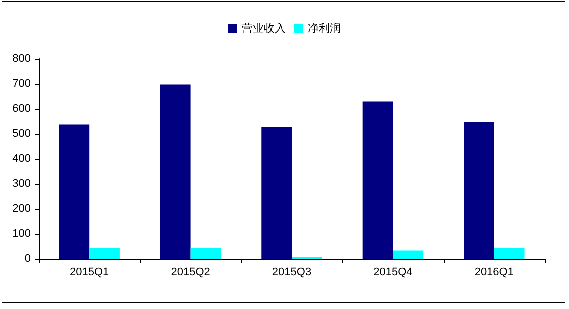  I want to click on x-tick-label: 2015Q4, so click(393, 272).